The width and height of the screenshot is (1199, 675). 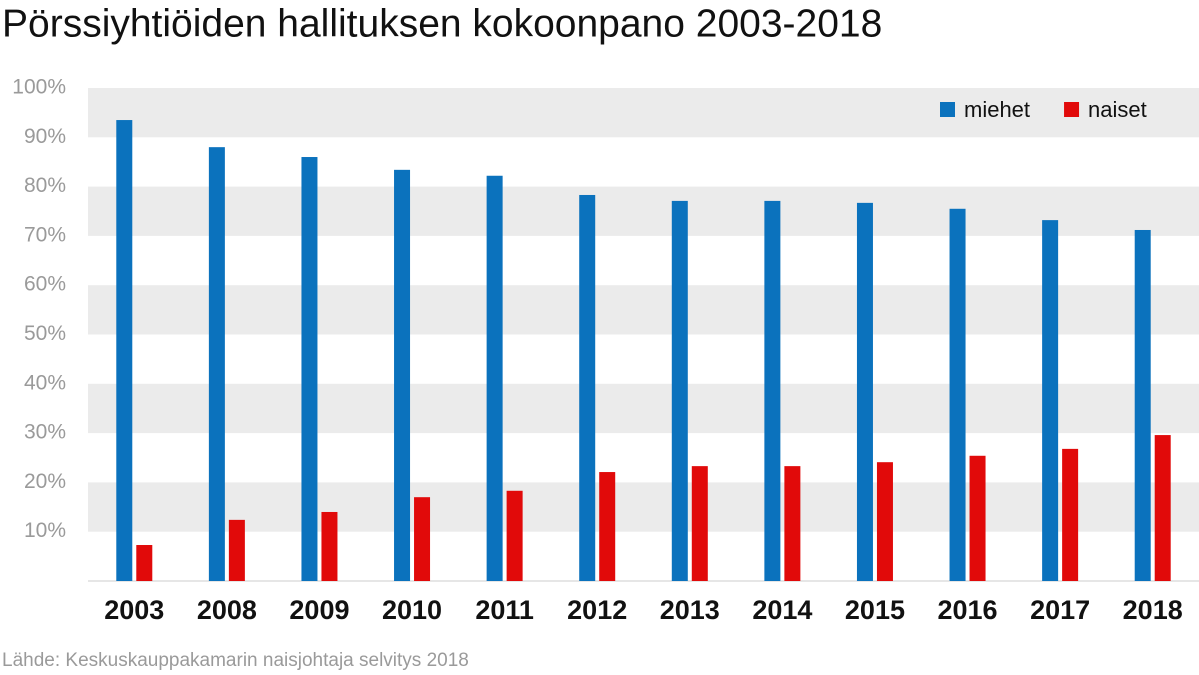 What do you see at coordinates (45, 382) in the screenshot?
I see `y-tick-label: 40%` at bounding box center [45, 382].